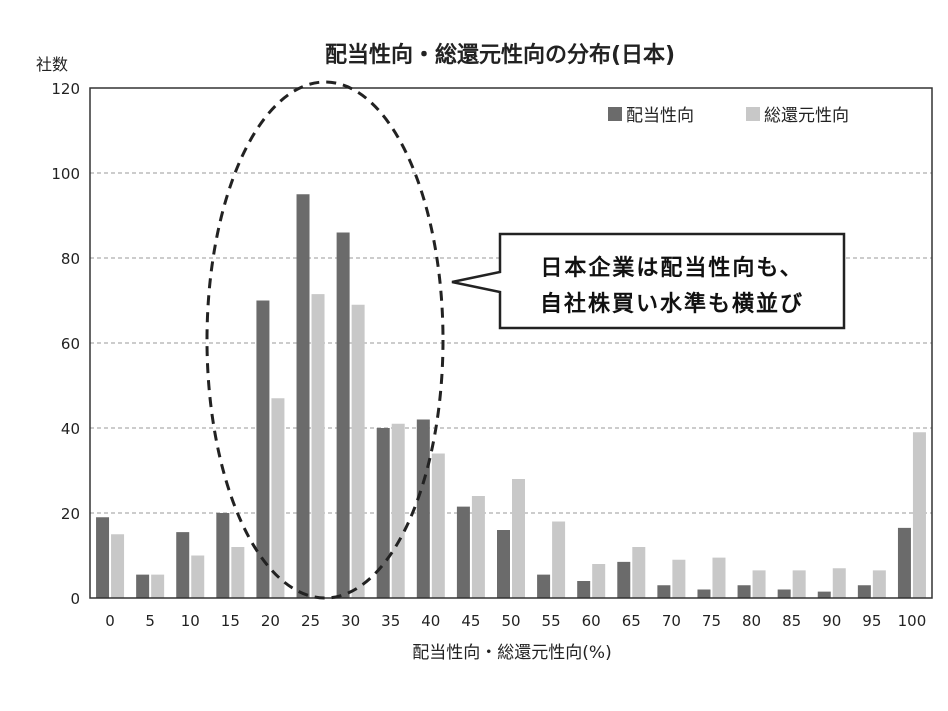 The width and height of the screenshot is (948, 711). I want to click on y-tick-label: 60, so click(70, 344).